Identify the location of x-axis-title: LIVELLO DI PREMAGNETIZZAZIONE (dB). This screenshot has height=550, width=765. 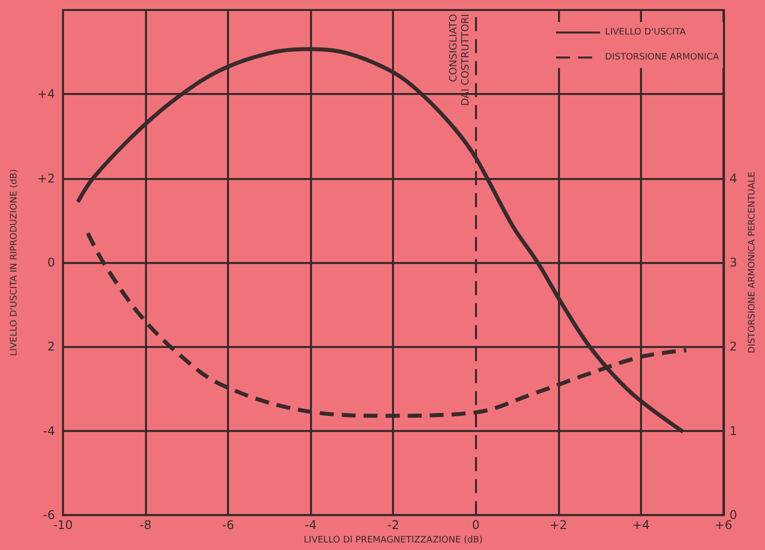
(393, 541).